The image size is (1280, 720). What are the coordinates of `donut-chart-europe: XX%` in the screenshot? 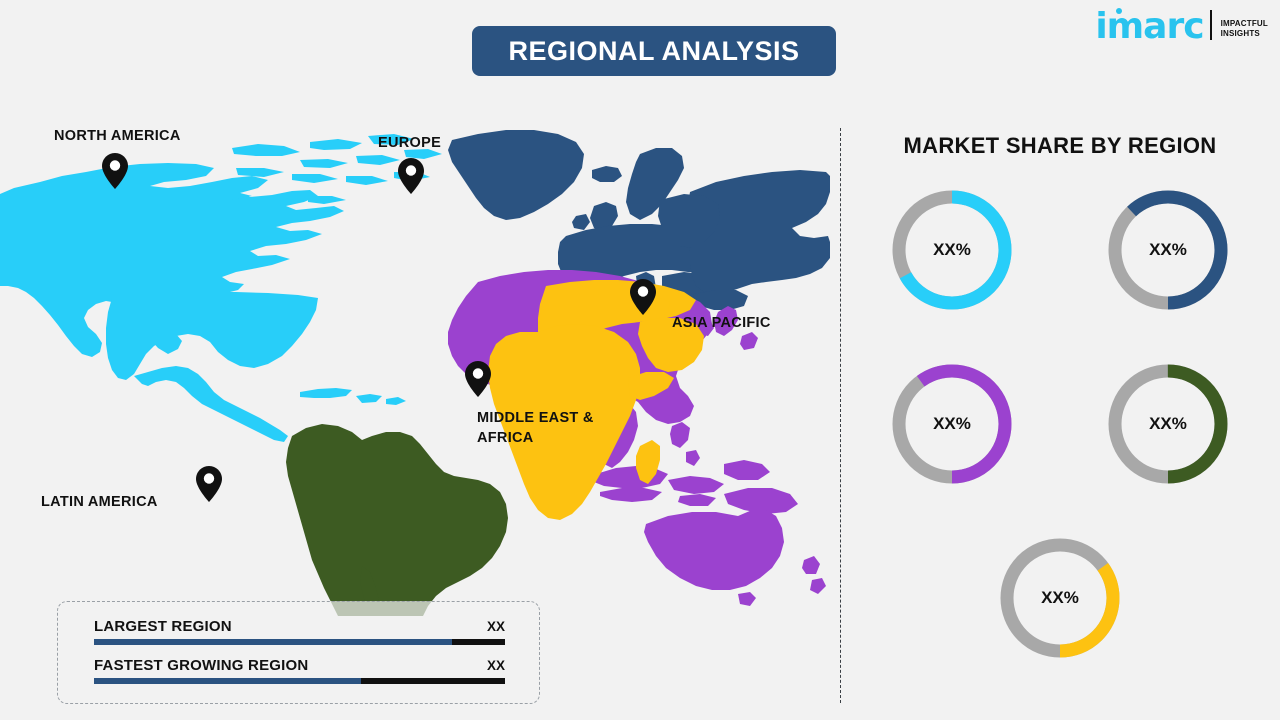 It's located at (1168, 250).